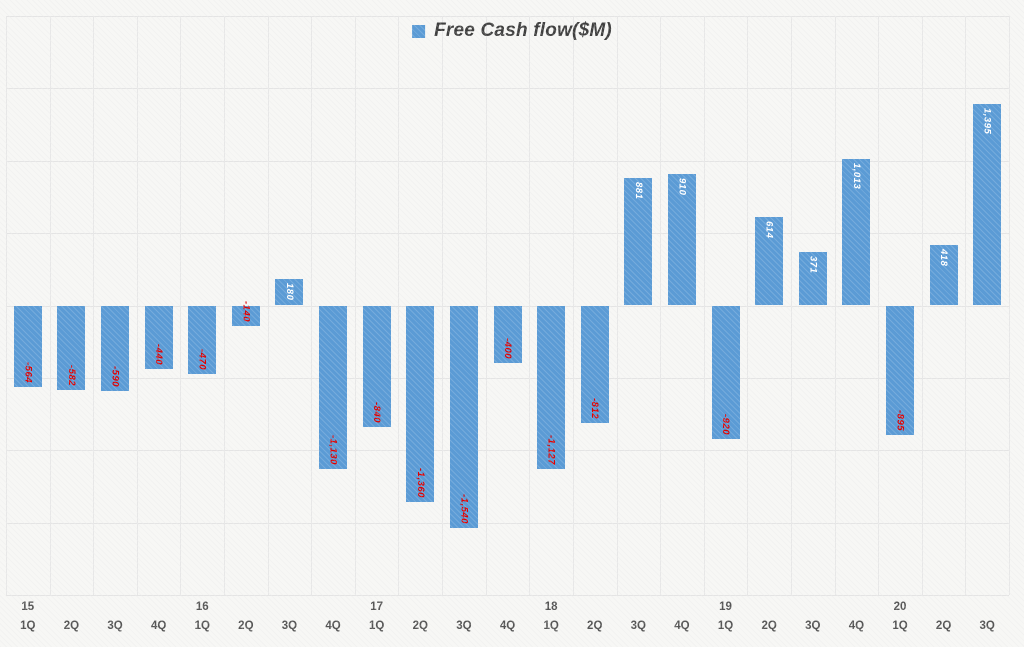 The height and width of the screenshot is (647, 1024). I want to click on x-axis-year-label: 17, so click(377, 607).